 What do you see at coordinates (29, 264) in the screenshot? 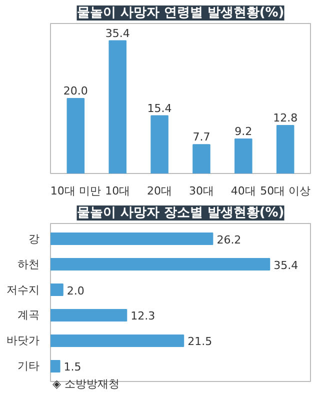
I see `y-tick-label: 하천` at bounding box center [29, 264].